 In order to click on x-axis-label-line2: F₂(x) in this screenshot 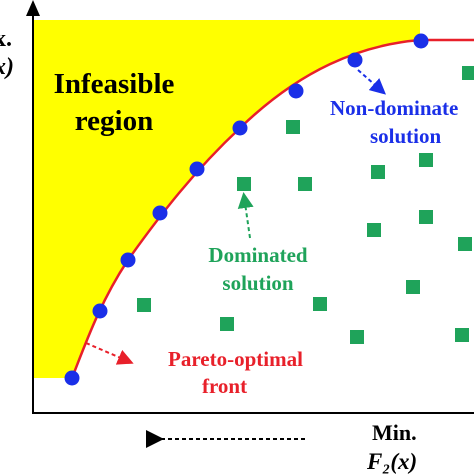, I will do `click(391, 461)`.